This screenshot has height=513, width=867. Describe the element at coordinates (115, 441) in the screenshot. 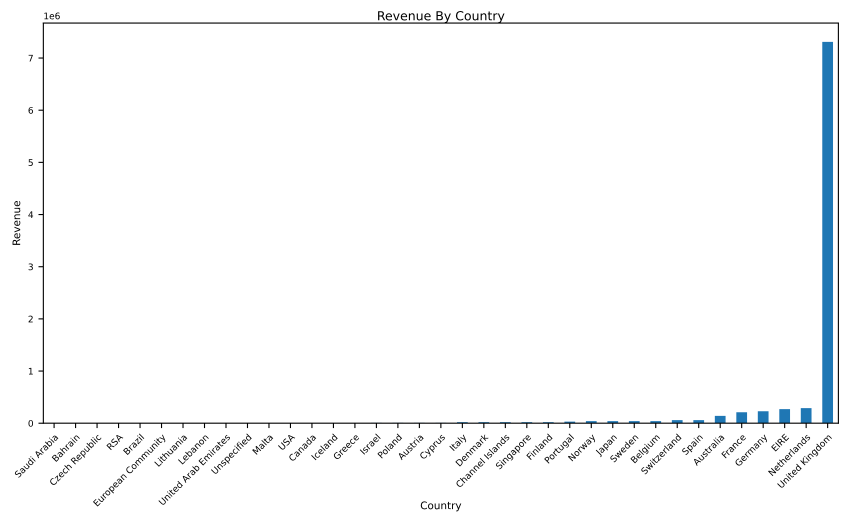

I see `x-tick-label: RSA` at that location.